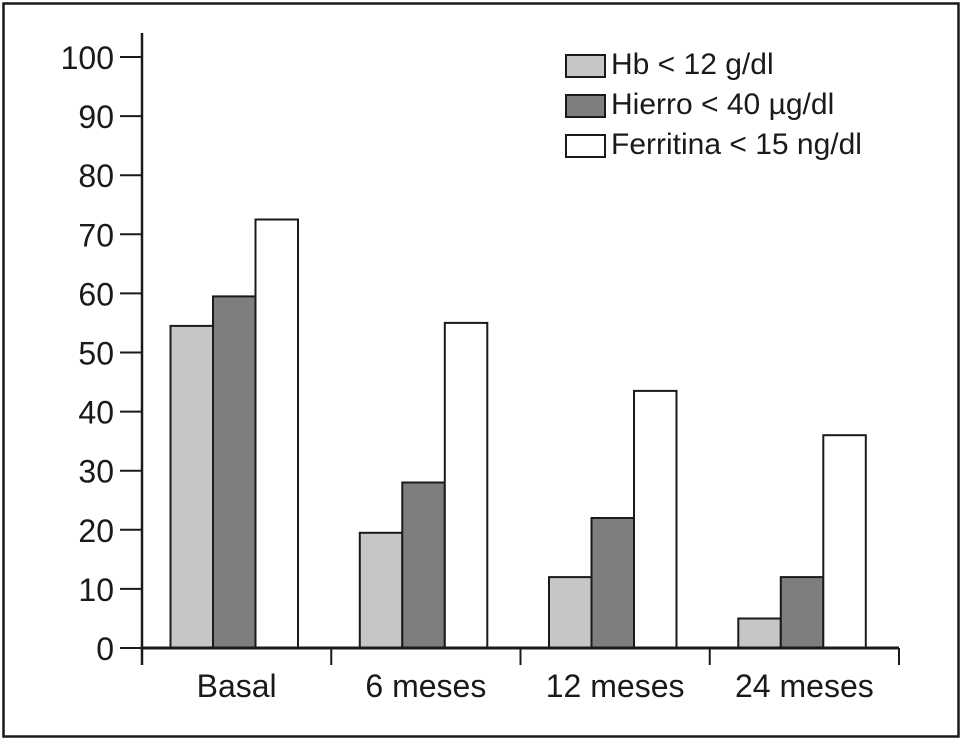 This screenshot has width=962, height=740. What do you see at coordinates (520, 675) in the screenshot?
I see `x-axis-group: Basal 6 meses 12 meses 24 meses` at bounding box center [520, 675].